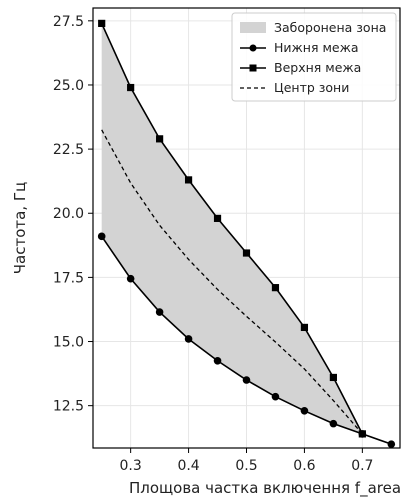 The width and height of the screenshot is (404, 502). I want to click on y-axis-label: Частота, Гц, so click(20, 228).